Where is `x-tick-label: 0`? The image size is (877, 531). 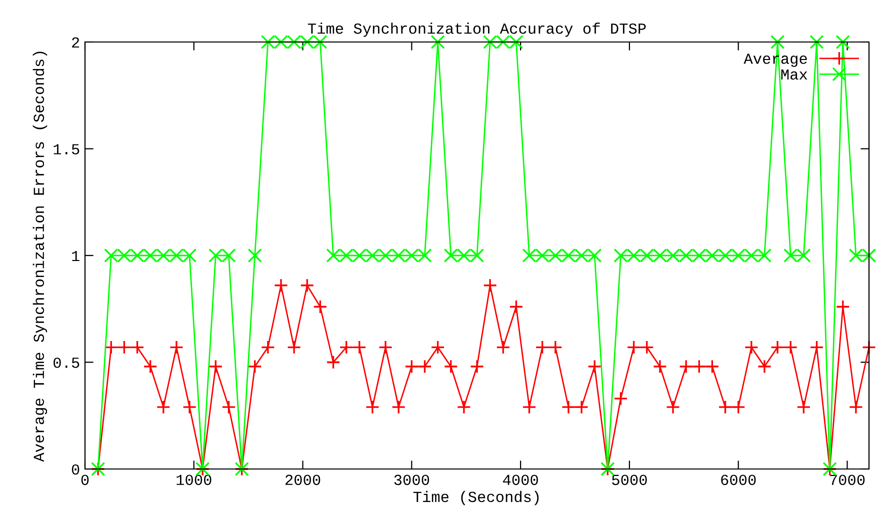 x-tick-label: 0 is located at coordinates (85, 480).